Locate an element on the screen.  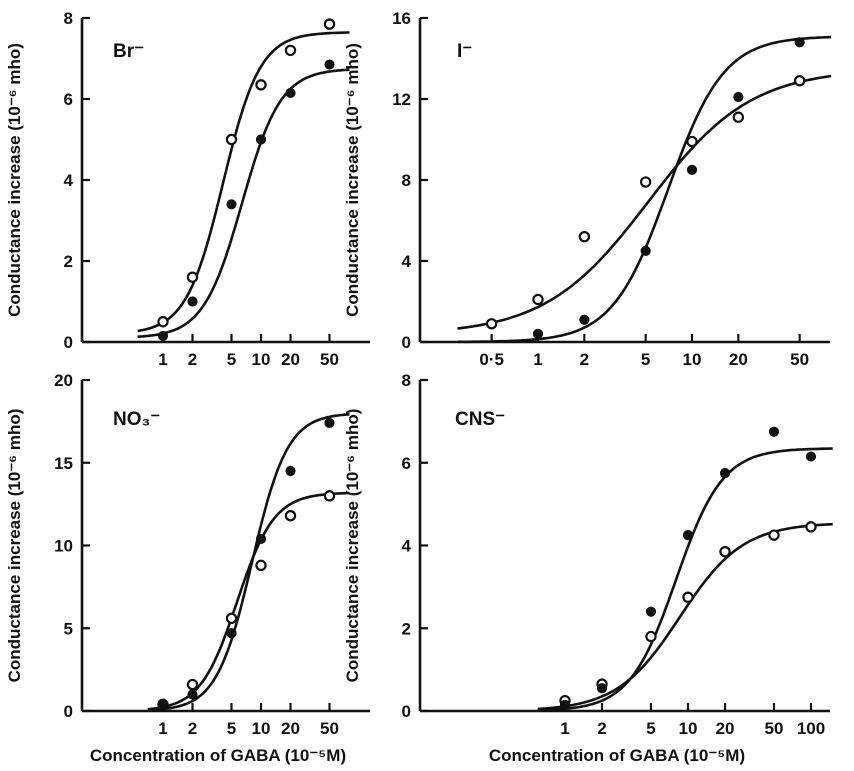
panel-label: NO₃⁻ is located at coordinates (136, 419).